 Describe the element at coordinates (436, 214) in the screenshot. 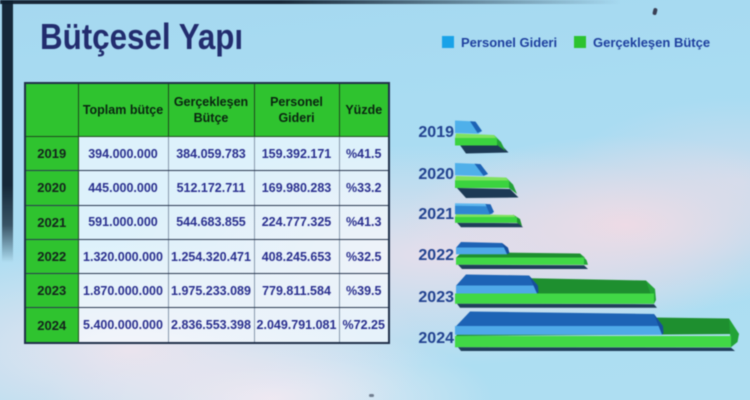

I see `svg-text: 2021` at that location.